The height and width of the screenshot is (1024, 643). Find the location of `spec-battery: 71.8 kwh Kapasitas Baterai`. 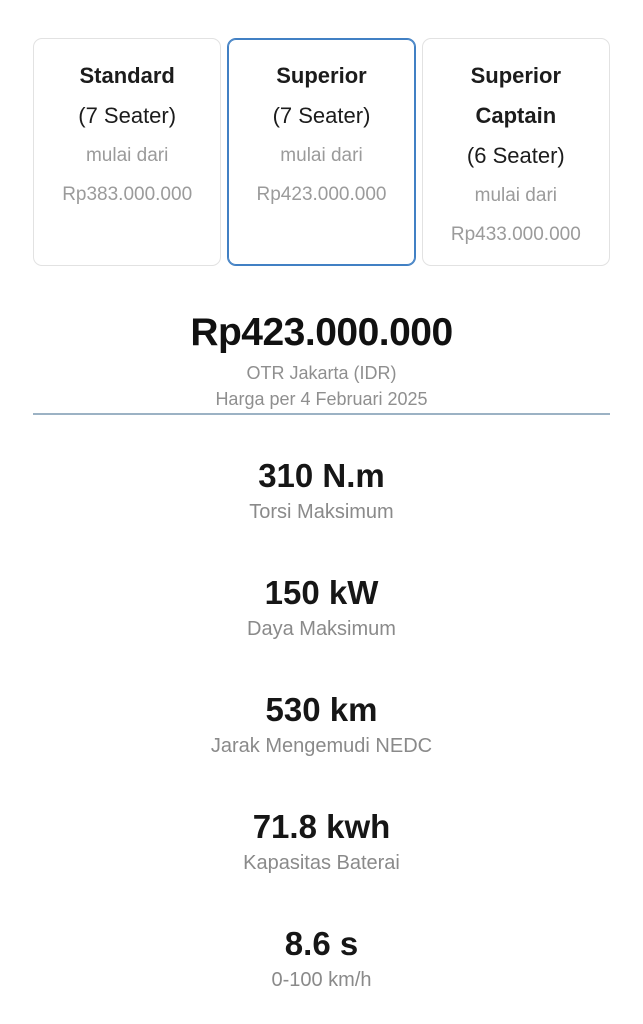

spec-battery: 71.8 kwh Kapasitas Baterai is located at coordinates (321, 842).